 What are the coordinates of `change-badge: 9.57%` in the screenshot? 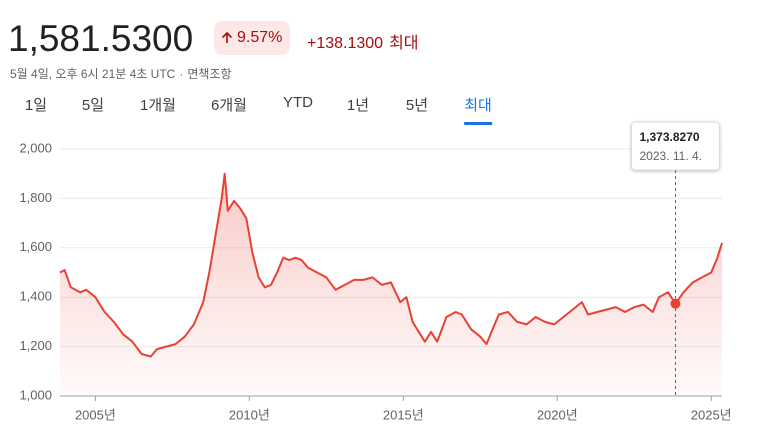 It's located at (252, 38).